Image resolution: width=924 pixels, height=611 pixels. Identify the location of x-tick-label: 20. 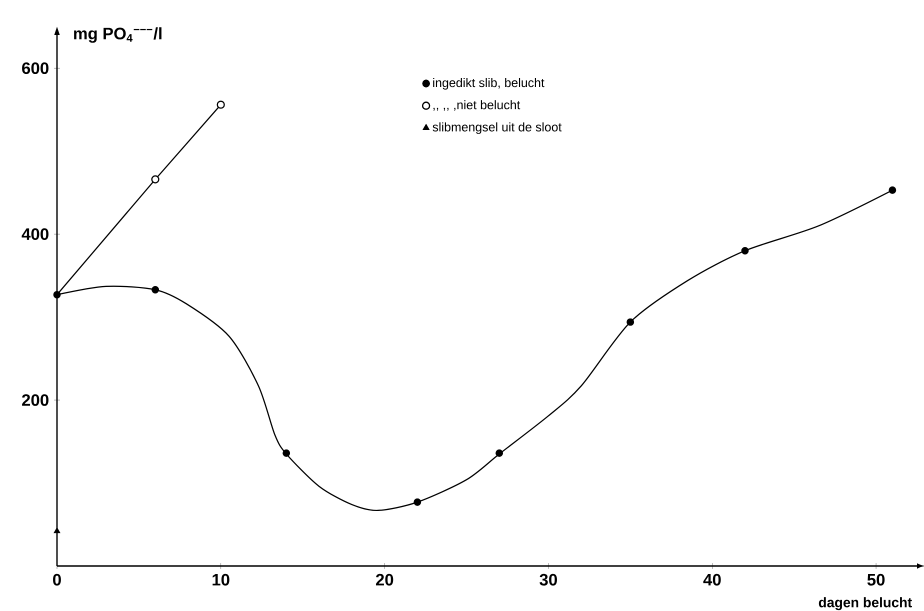
(385, 580).